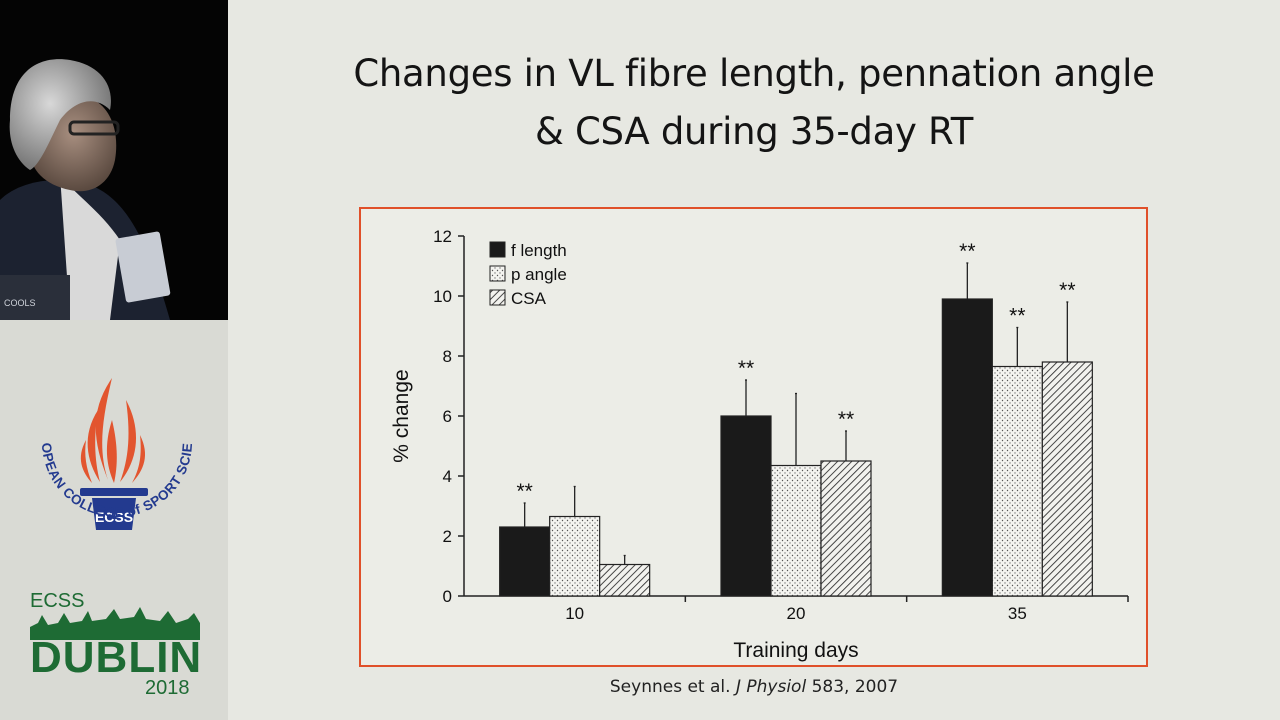  Describe the element at coordinates (167, 688) in the screenshot. I see `event-year: 2018` at that location.